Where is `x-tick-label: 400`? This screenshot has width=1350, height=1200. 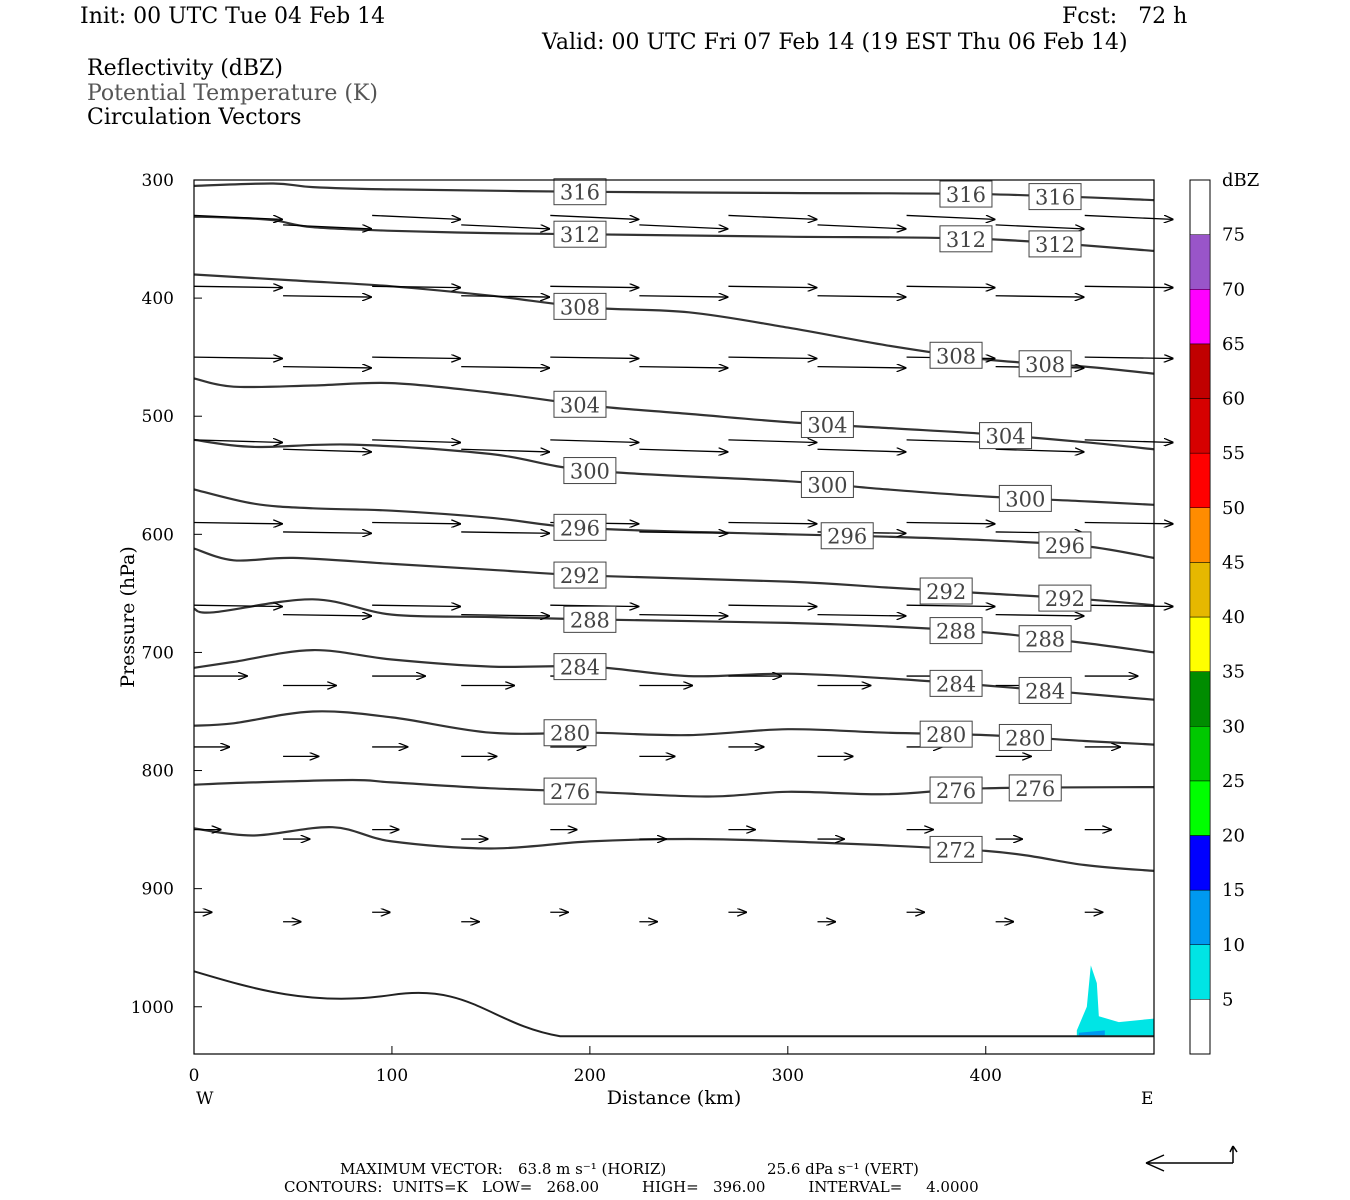 x-tick-label: 400 is located at coordinates (986, 1076).